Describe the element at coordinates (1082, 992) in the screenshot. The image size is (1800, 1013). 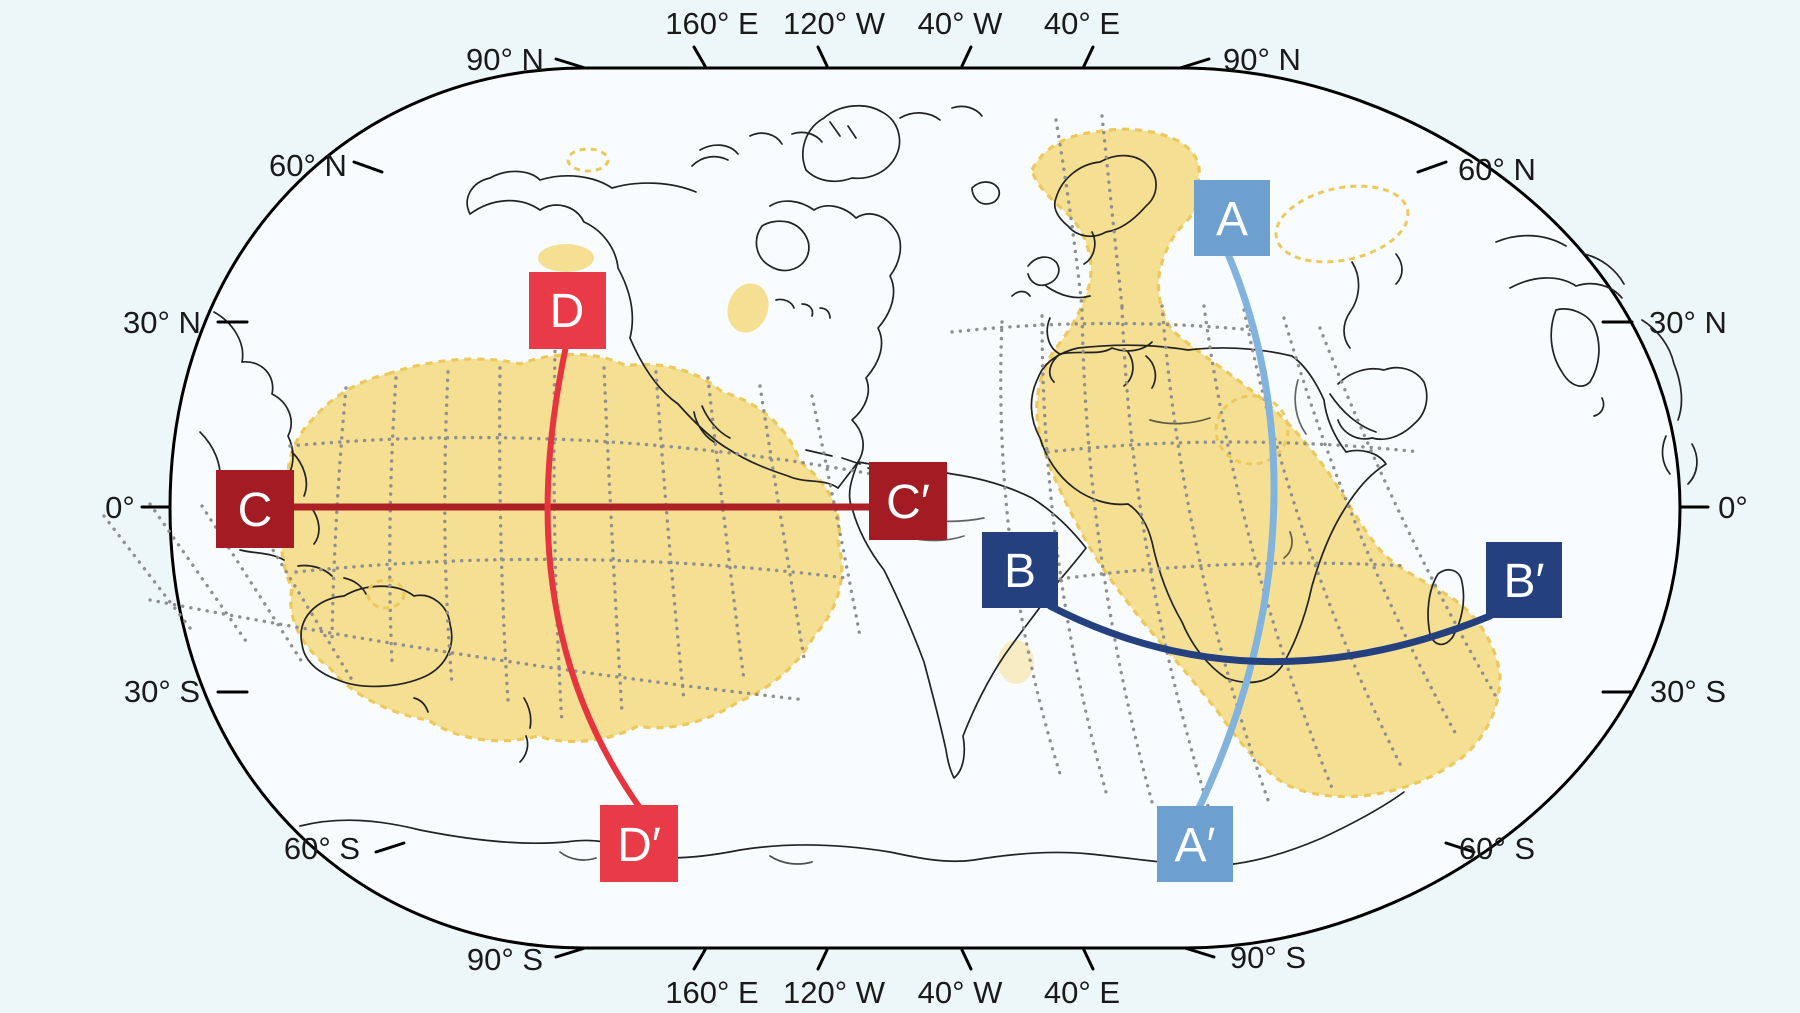
I see `lon-label-bottom-3: 40° E` at that location.